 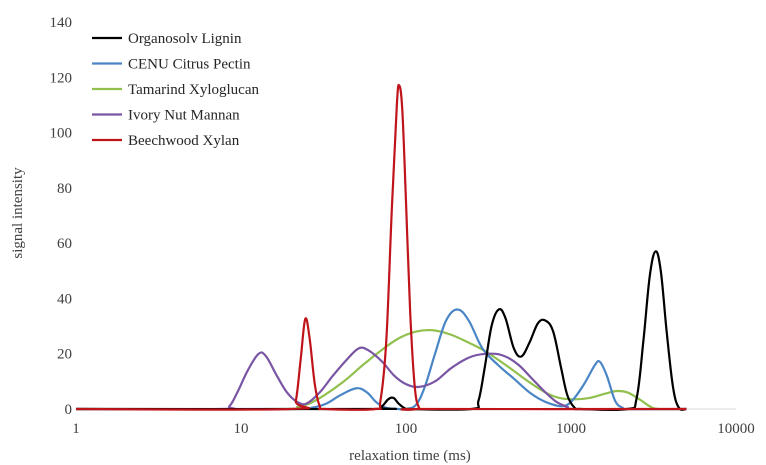 I want to click on series-line-tamarind-xyloglucan, so click(x=381, y=369).